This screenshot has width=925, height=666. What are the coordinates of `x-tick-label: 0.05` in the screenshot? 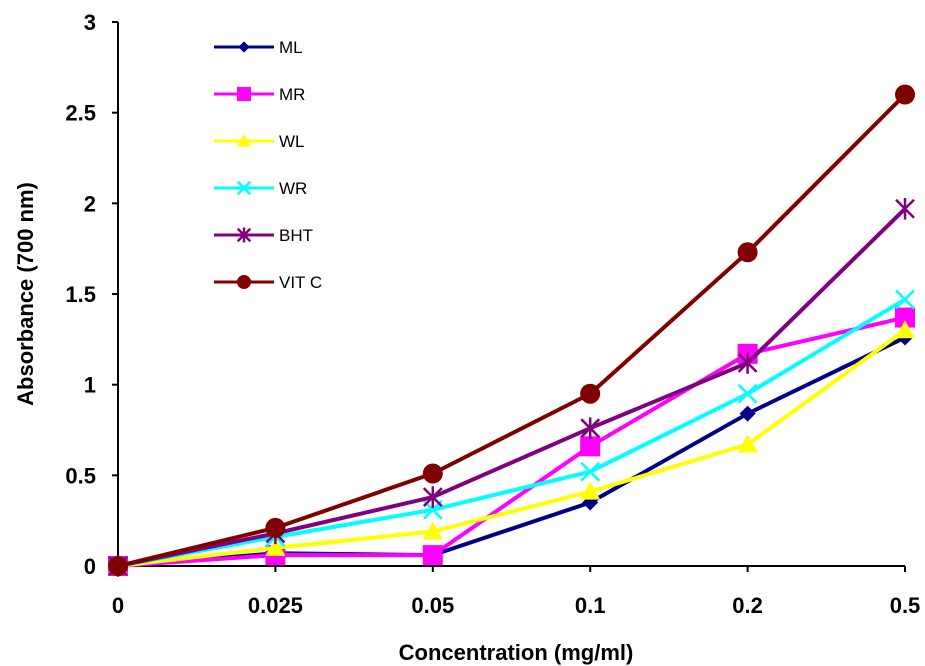 It's located at (432, 605).